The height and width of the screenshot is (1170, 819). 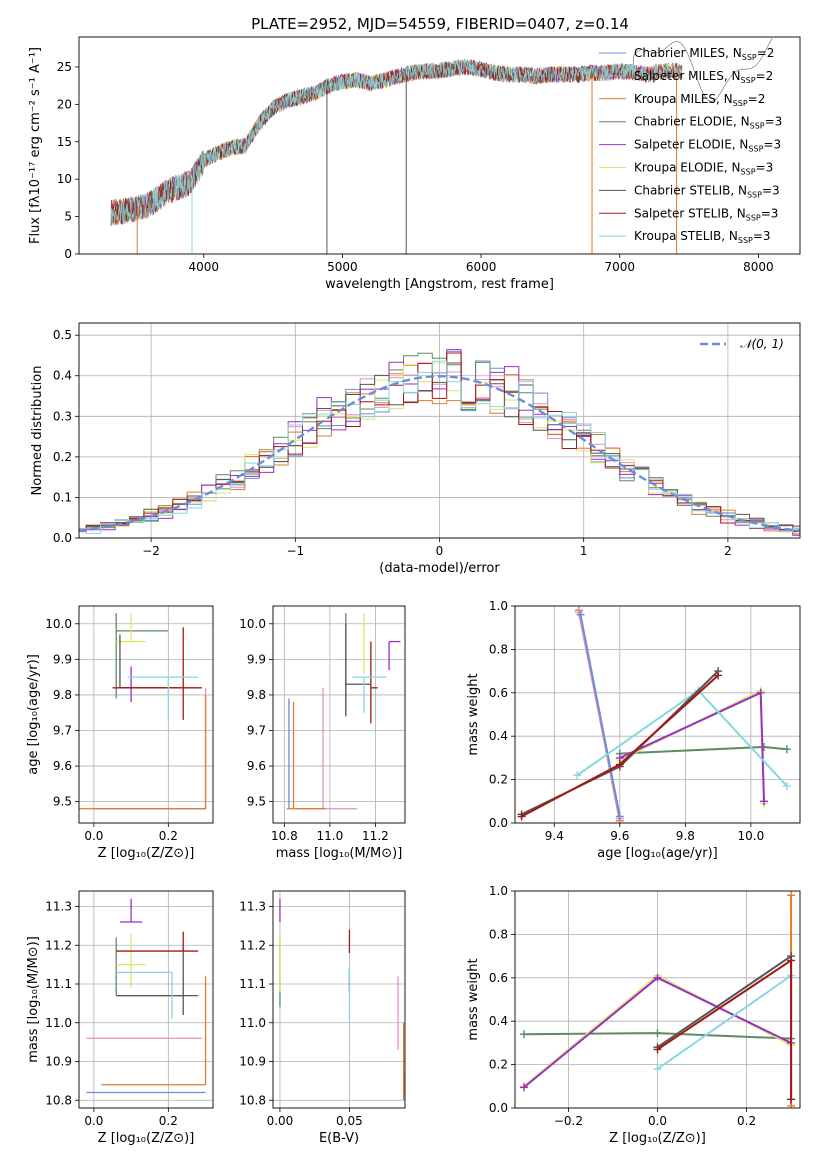 What do you see at coordinates (699, 100) in the screenshot?
I see `legend-label: Kroupa MILES, NSSP=2` at bounding box center [699, 100].